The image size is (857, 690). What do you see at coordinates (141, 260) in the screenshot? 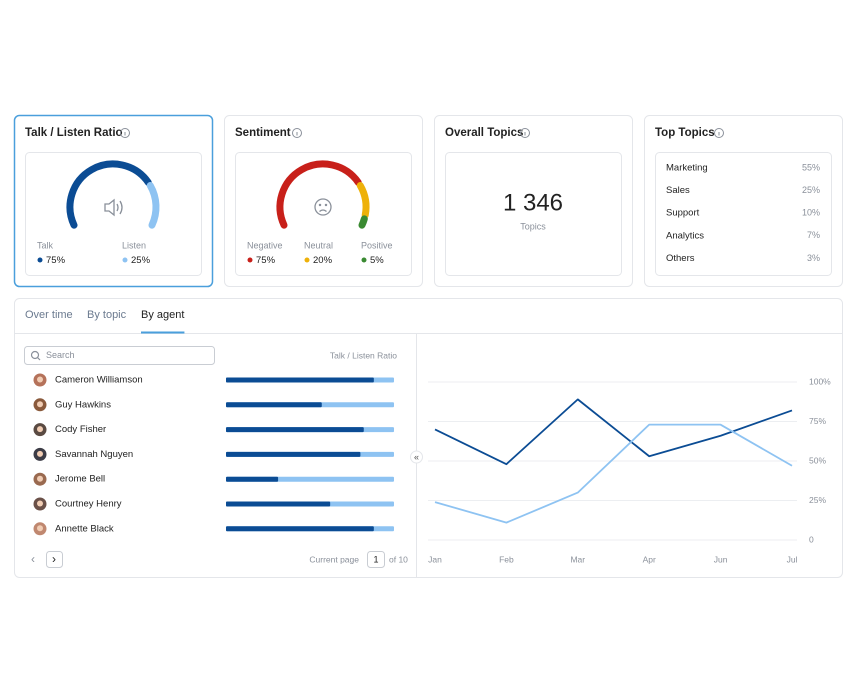
I see `legend-value: 25%` at bounding box center [141, 260].